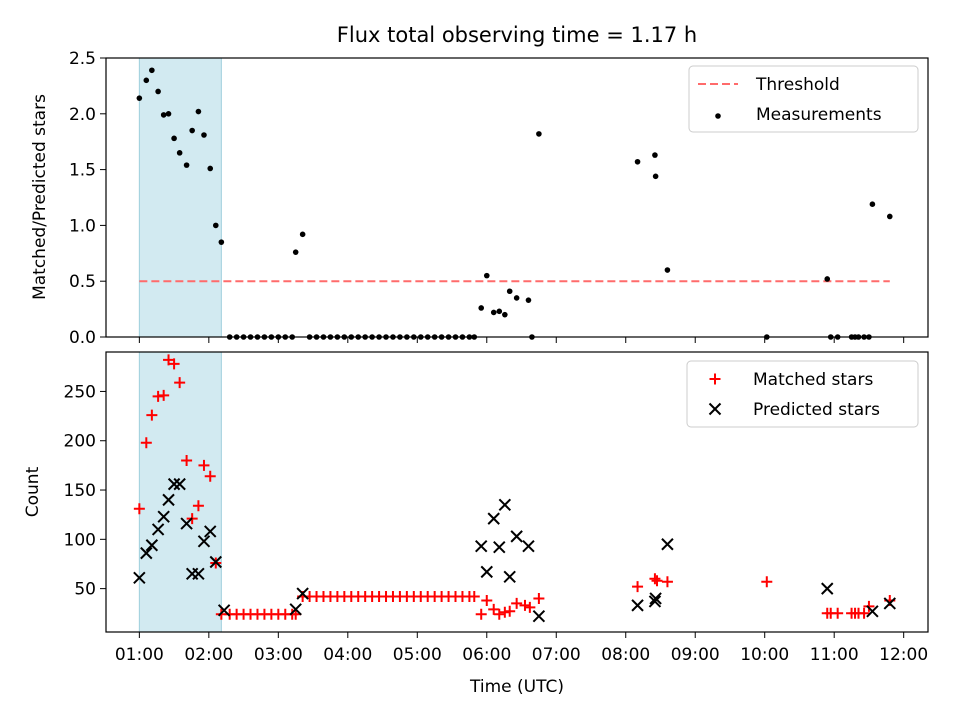  I want to click on bottom-legend: Matched stars Predicted stars, so click(802, 394).